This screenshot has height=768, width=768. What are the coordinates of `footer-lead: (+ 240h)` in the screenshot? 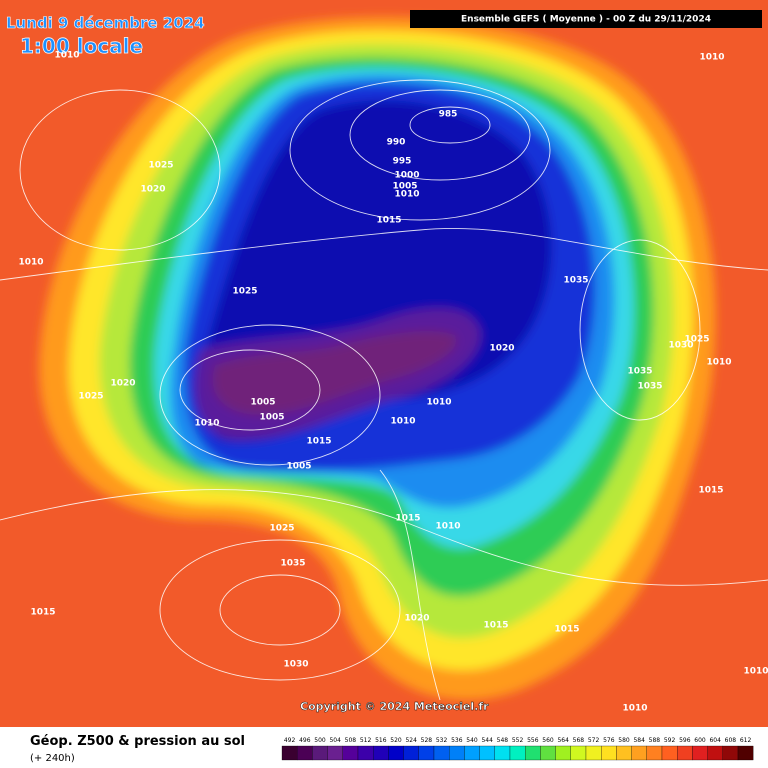 It's located at (52, 758).